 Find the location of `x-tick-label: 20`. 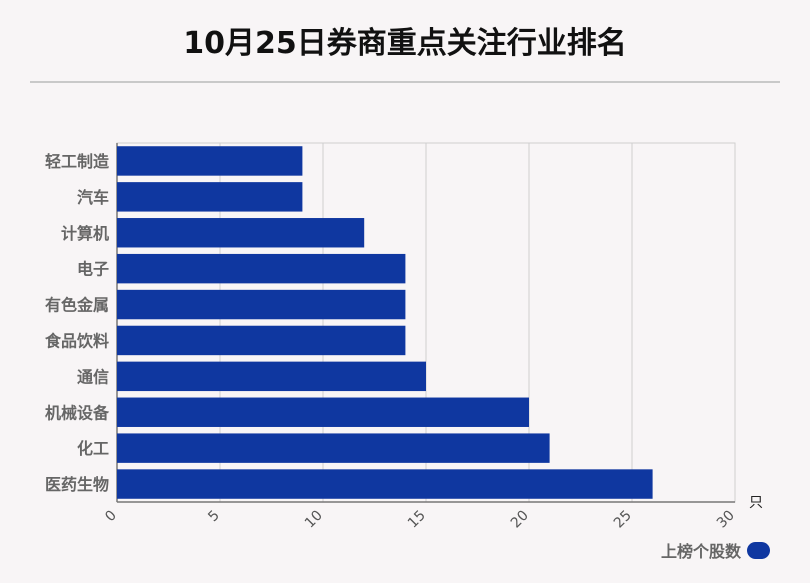

x-tick-label: 20 is located at coordinates (520, 520).